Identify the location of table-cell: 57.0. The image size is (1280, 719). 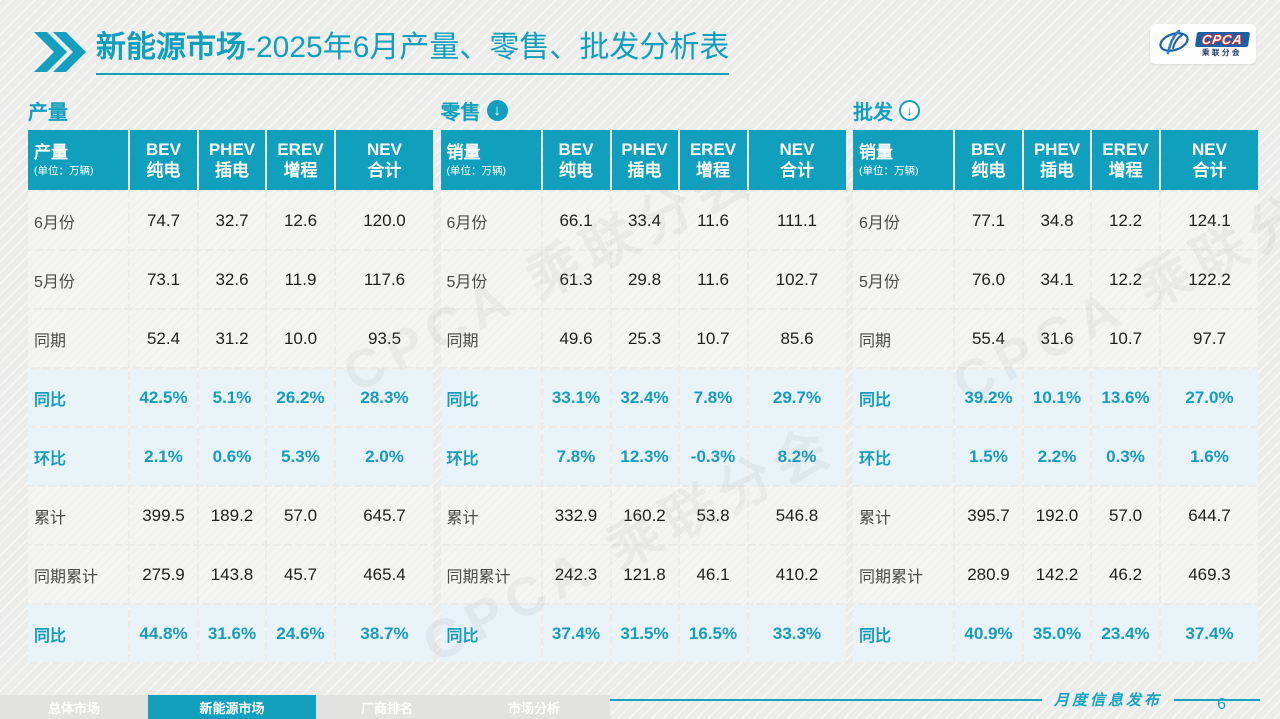
(300, 515).